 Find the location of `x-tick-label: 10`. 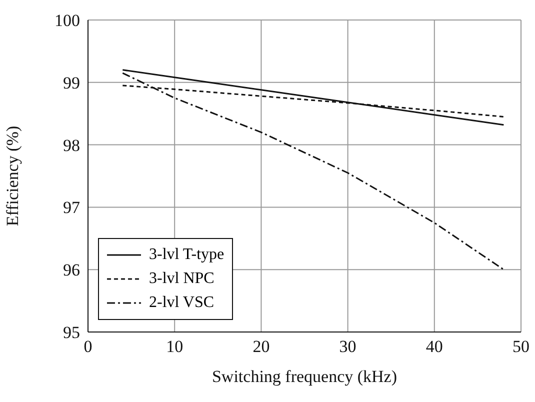

x-tick-label: 10 is located at coordinates (175, 346).